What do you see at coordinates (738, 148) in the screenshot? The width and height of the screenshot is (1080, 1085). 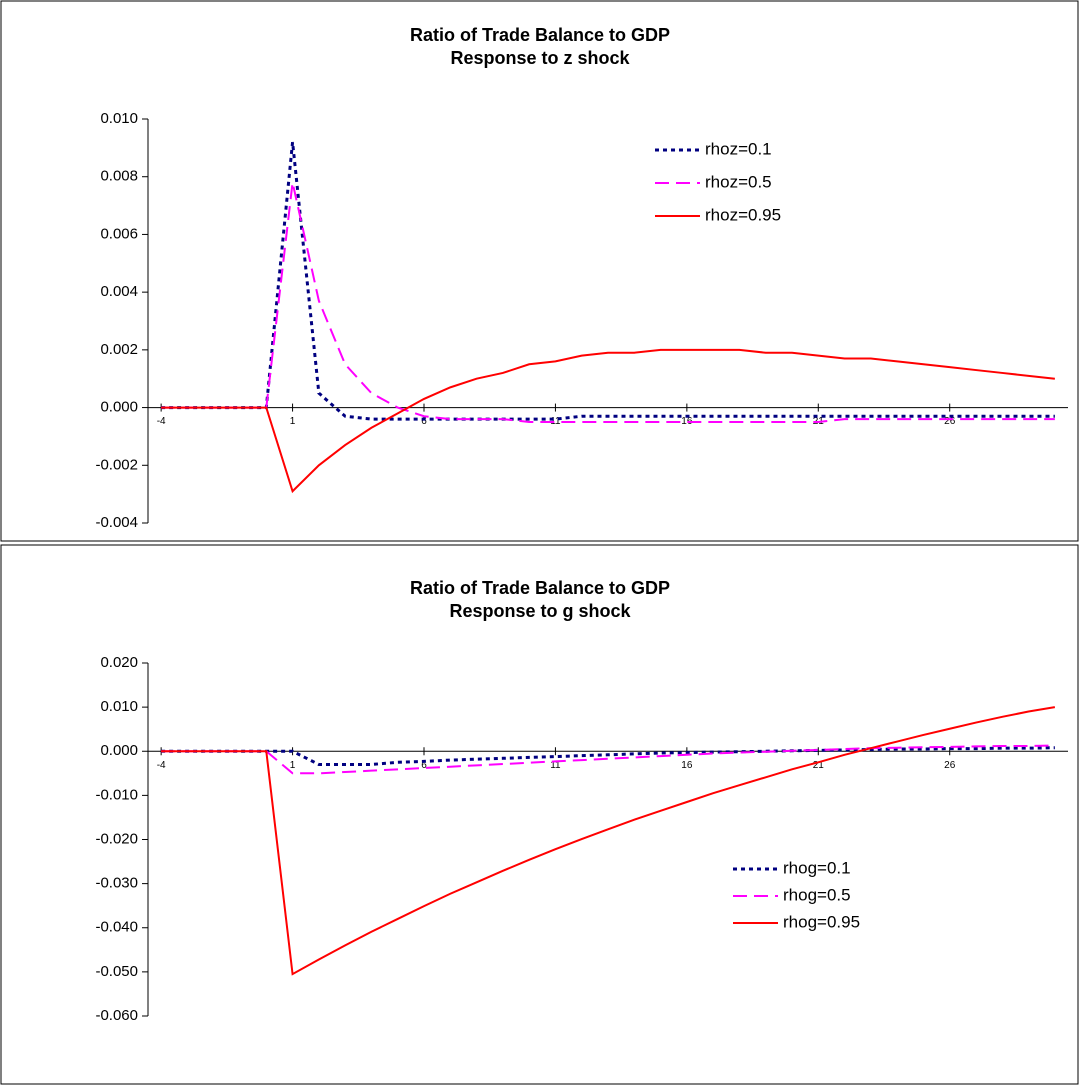 I see `legend-label: rhoz=0.1` at bounding box center [738, 148].